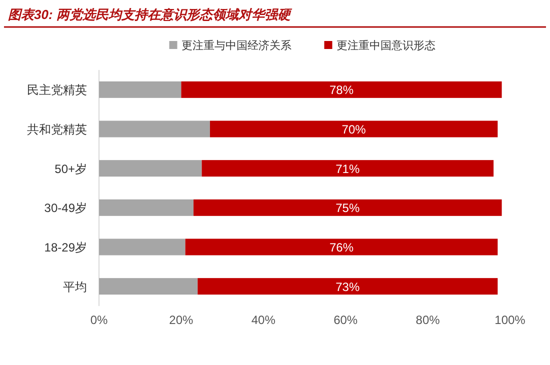 This screenshot has height=365, width=550. What do you see at coordinates (99, 320) in the screenshot?
I see `x-tick-label: 0%` at bounding box center [99, 320].